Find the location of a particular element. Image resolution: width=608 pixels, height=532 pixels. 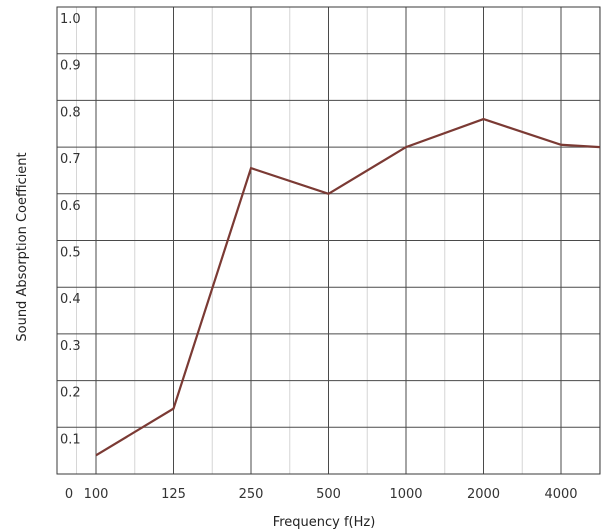

x-tick-labels: 100 125 250 500 1000 2000 4000 is located at coordinates (331, 494).